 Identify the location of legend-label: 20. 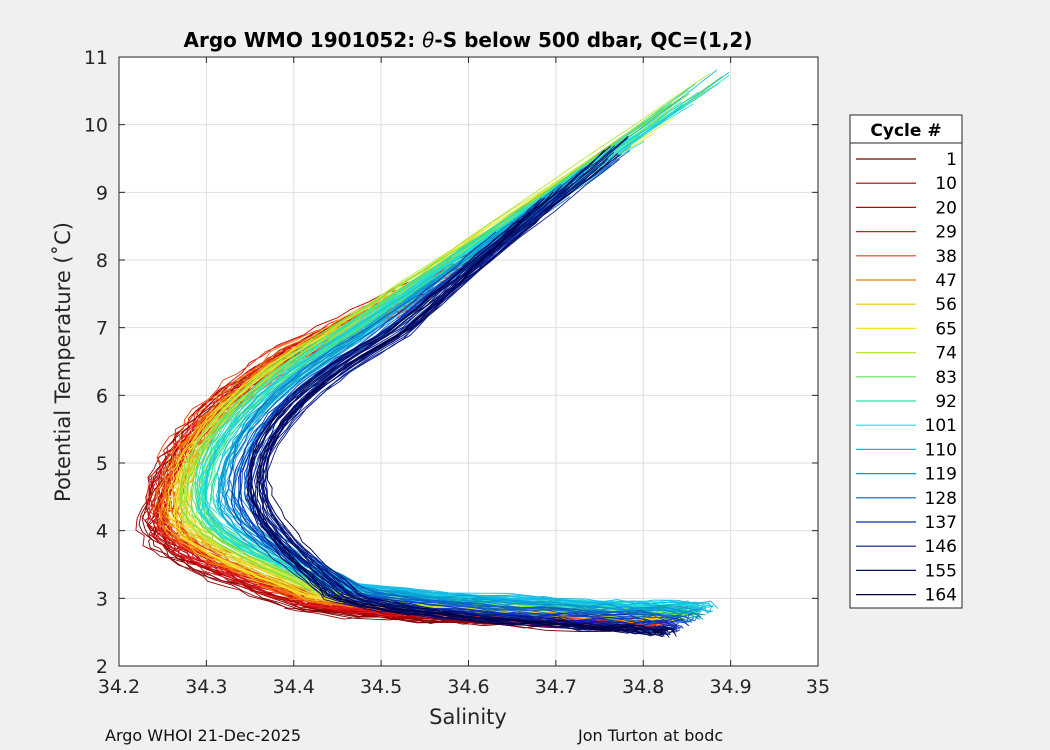
(946, 208).